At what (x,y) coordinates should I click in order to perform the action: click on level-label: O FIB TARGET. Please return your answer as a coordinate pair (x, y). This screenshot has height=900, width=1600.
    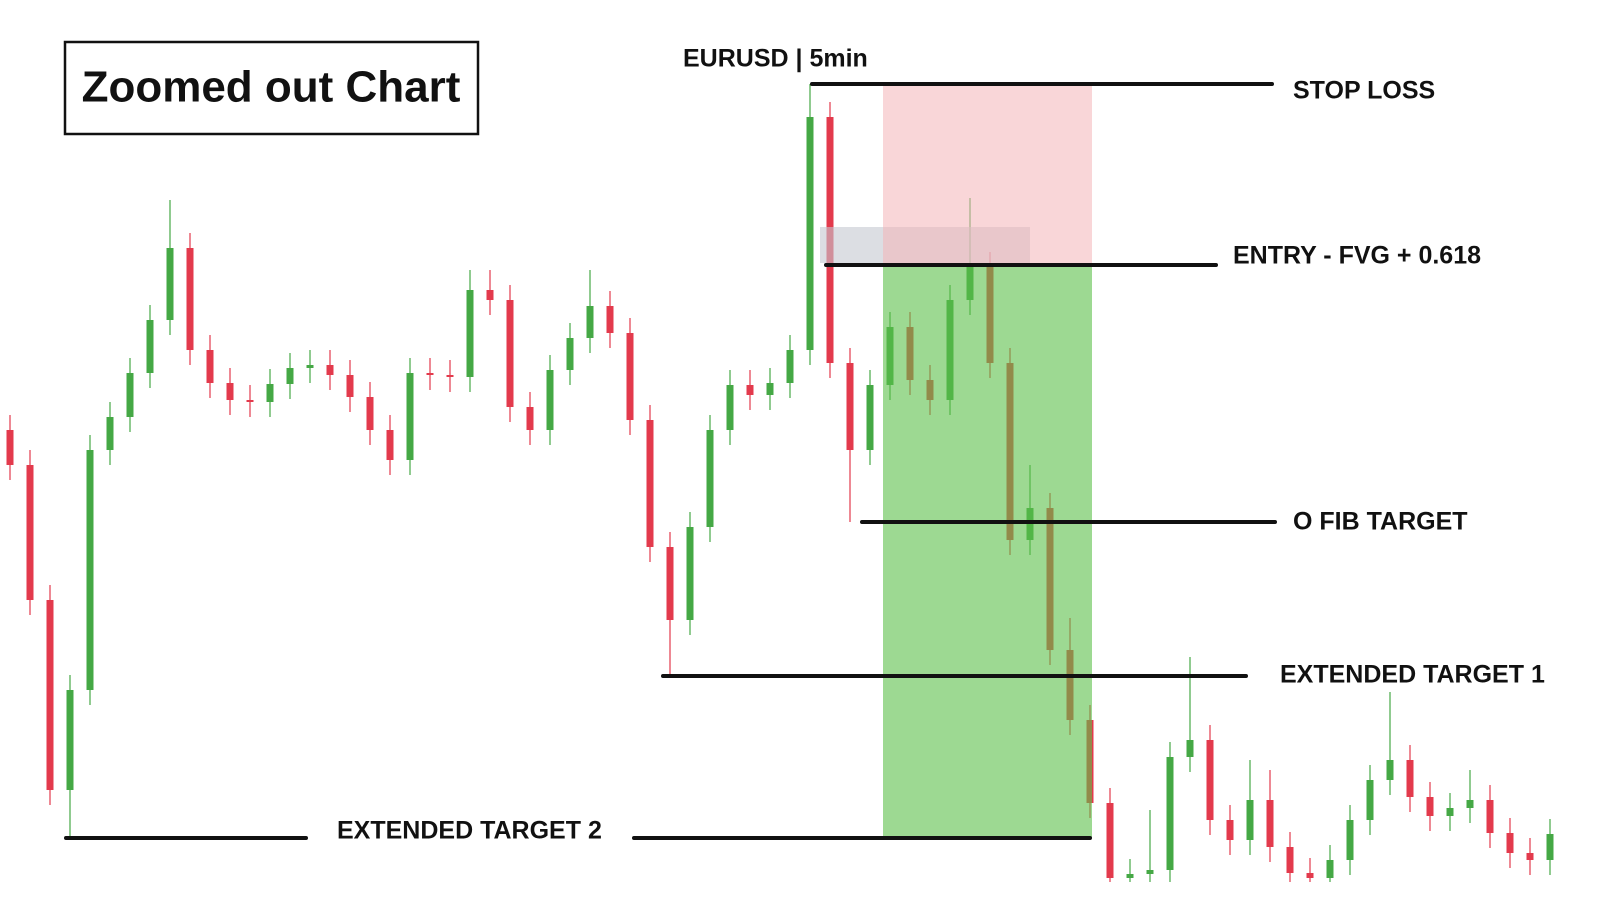
    Looking at the image, I should click on (1380, 522).